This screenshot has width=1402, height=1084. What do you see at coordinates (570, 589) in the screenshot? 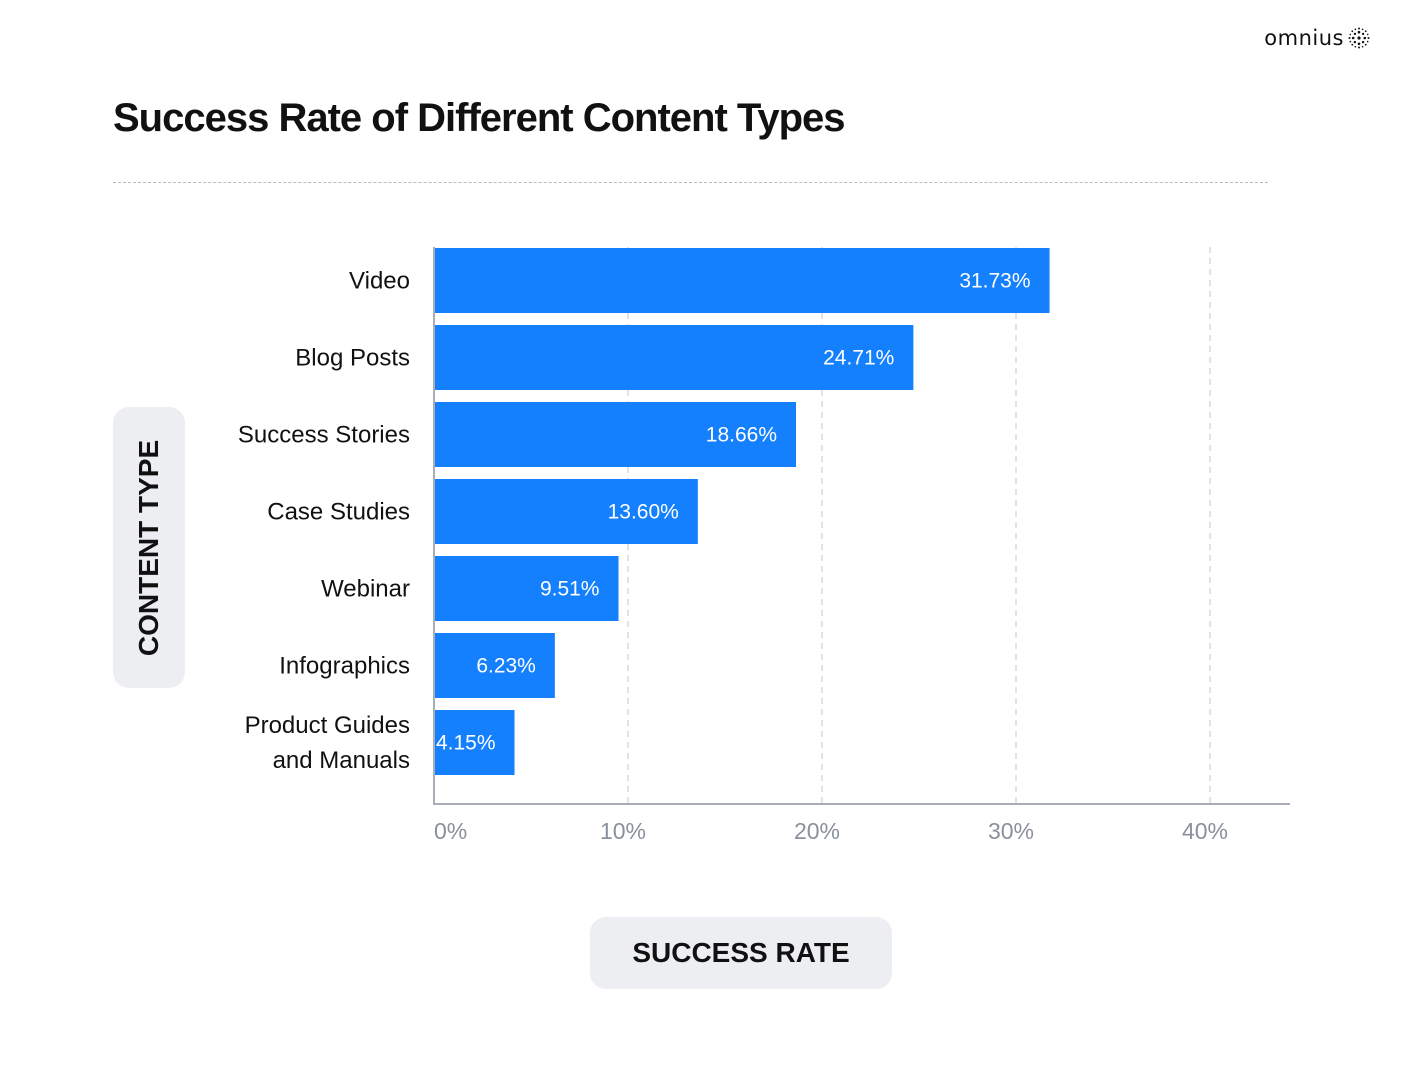
I see `bar-value-label: 9.51%` at bounding box center [570, 589].